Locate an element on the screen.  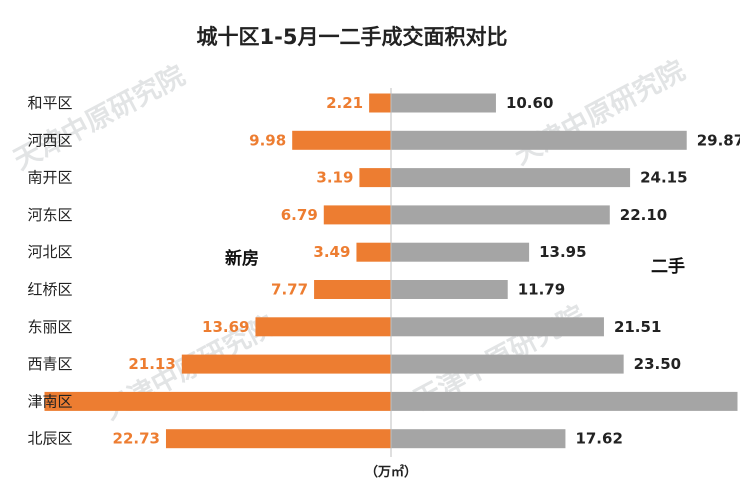
category-label: 西青区 is located at coordinates (49, 364).